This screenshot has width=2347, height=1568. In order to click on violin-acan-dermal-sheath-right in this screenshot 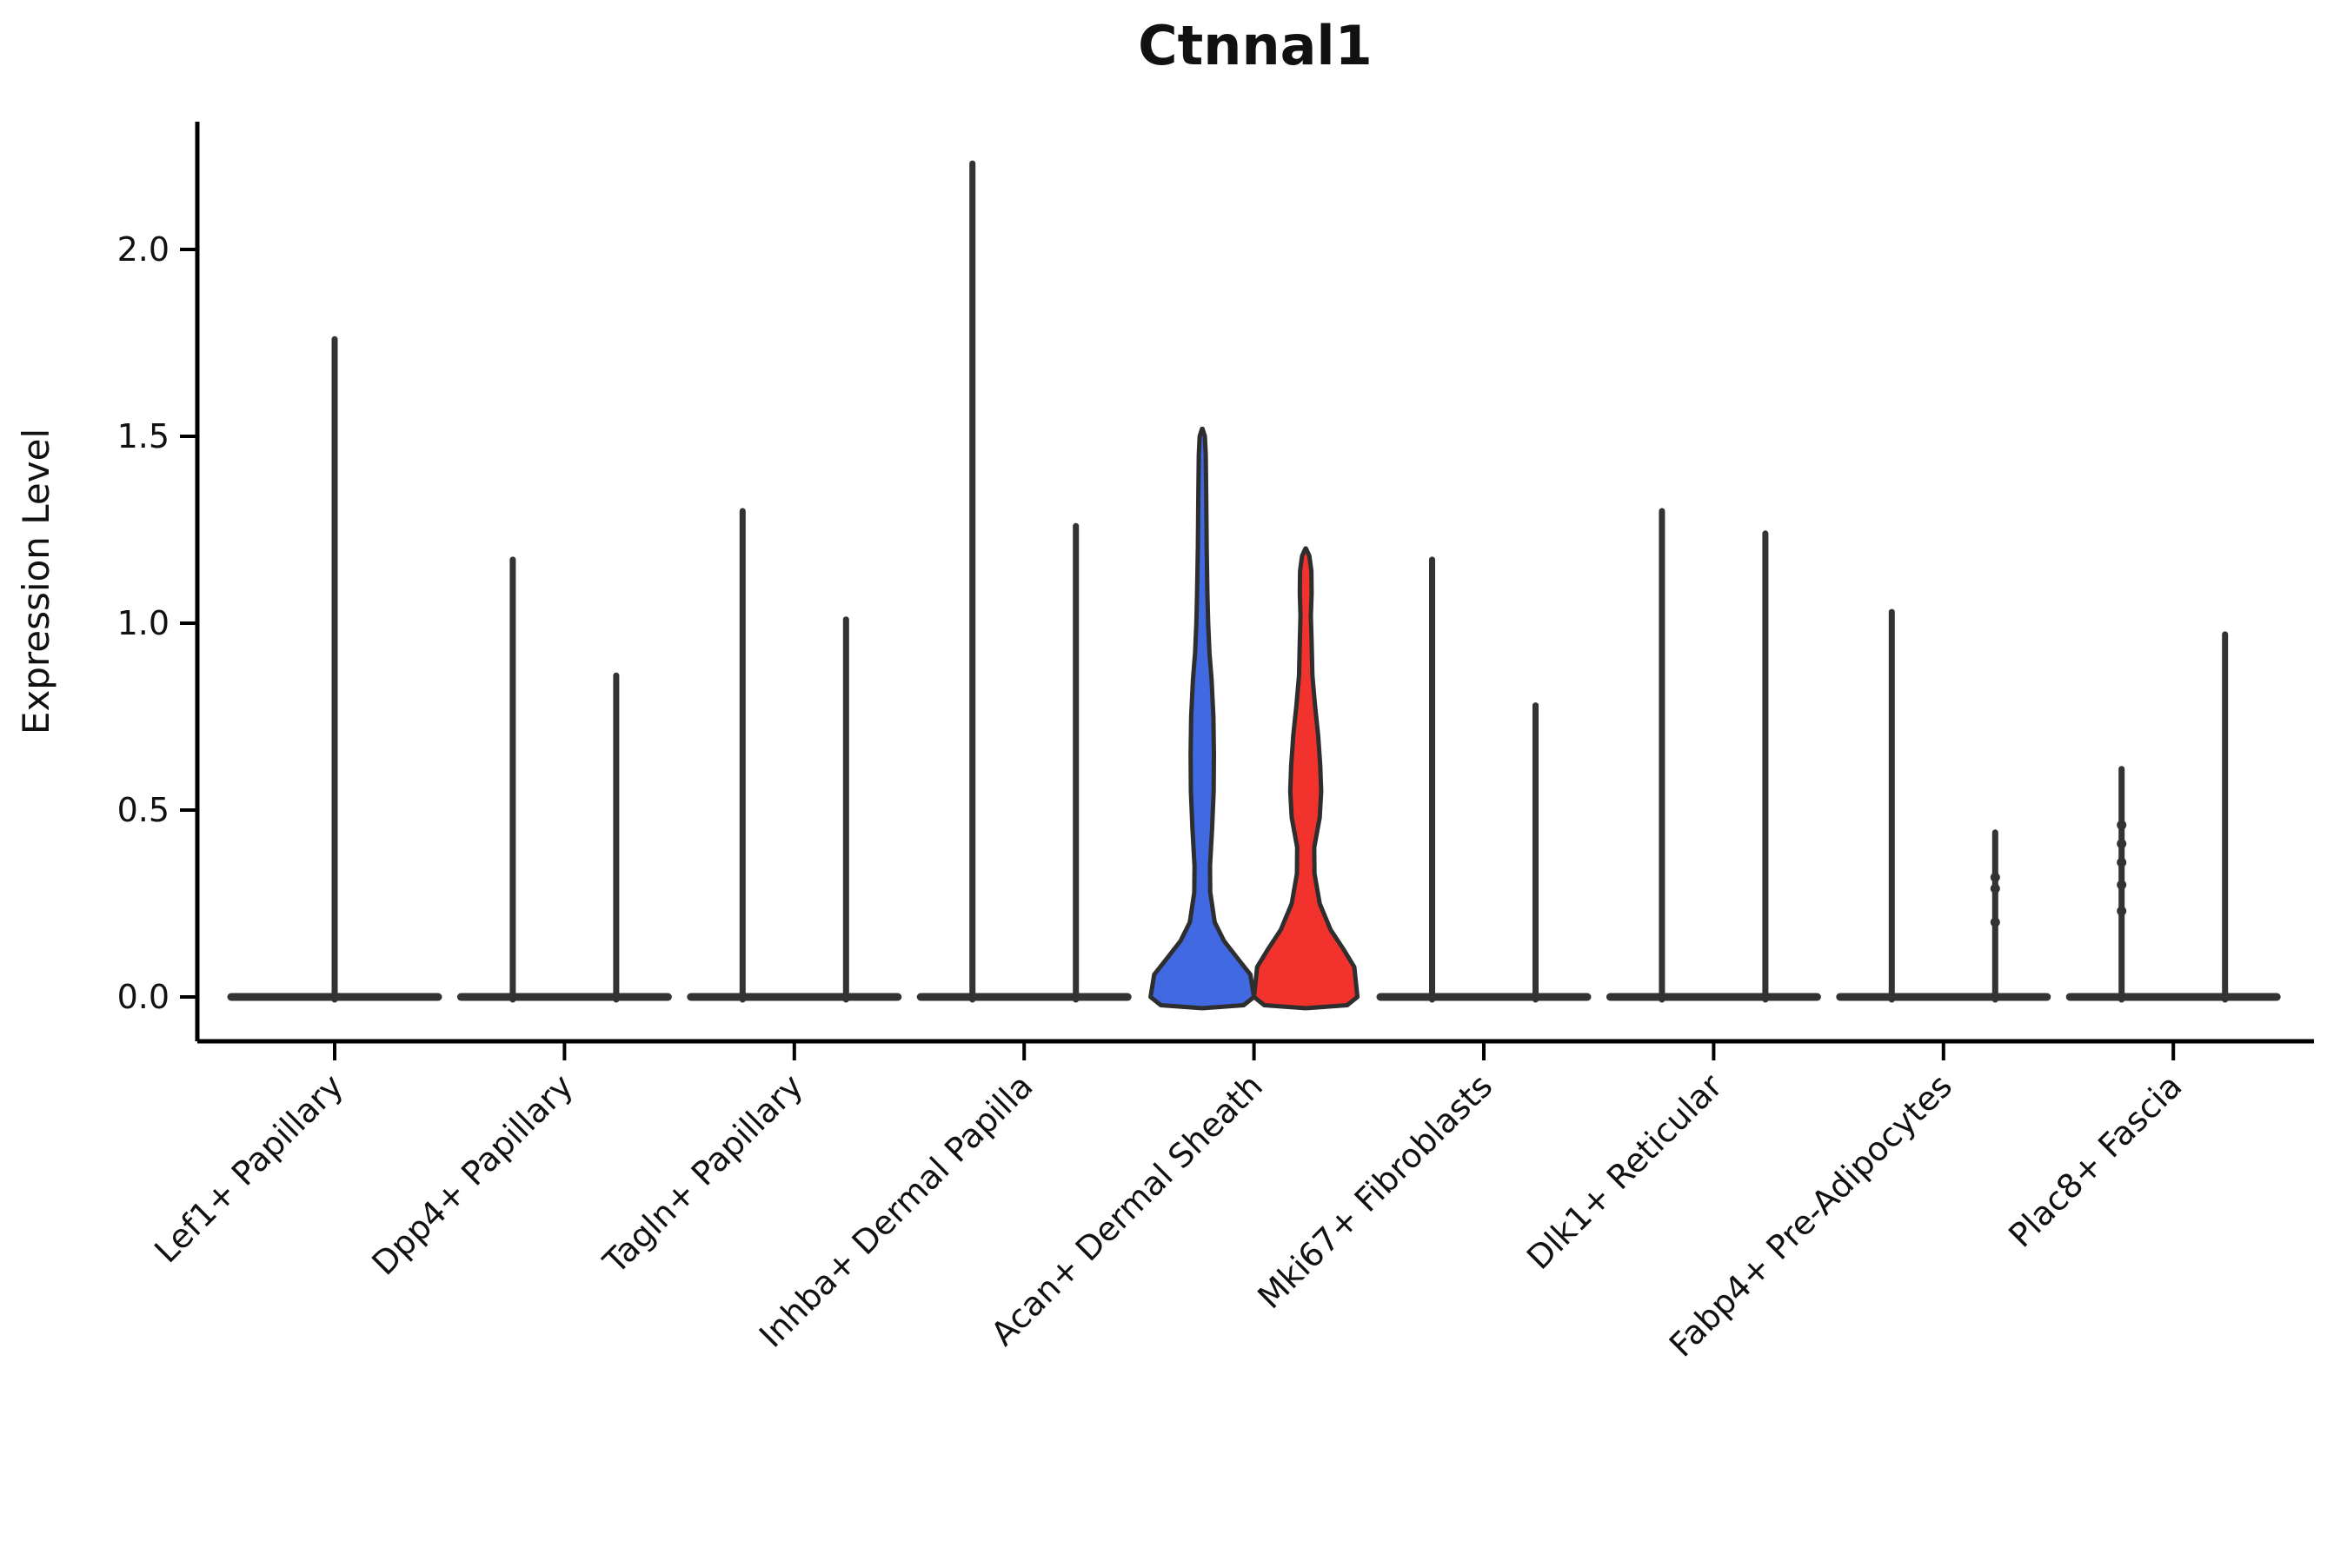, I will do `click(1306, 778)`.